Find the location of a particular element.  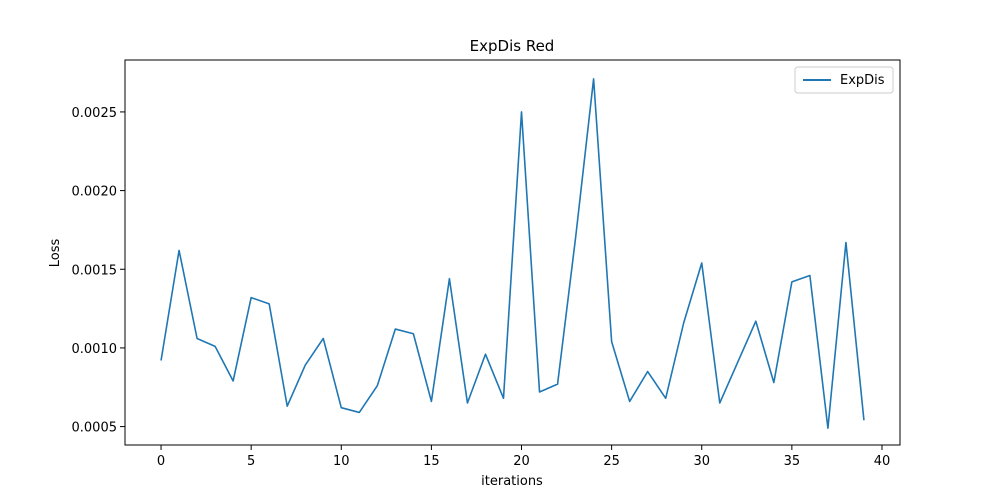

y-tick-label: 0.0010 is located at coordinates (95, 349).